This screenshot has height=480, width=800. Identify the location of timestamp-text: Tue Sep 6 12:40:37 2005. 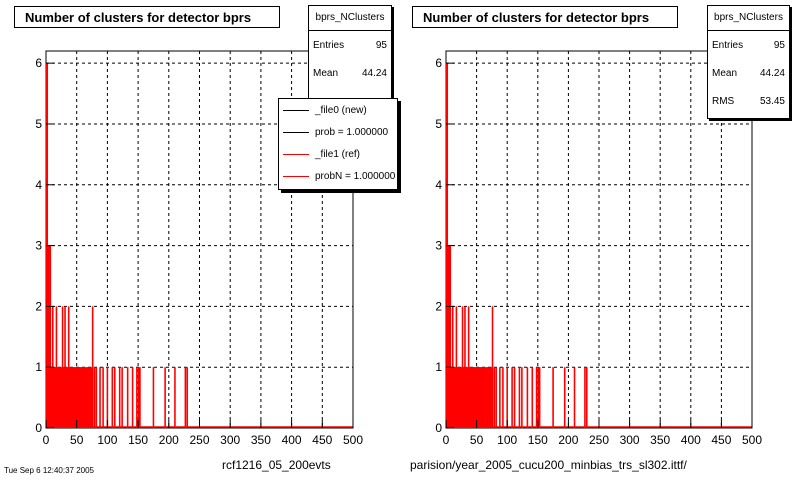
(49, 470).